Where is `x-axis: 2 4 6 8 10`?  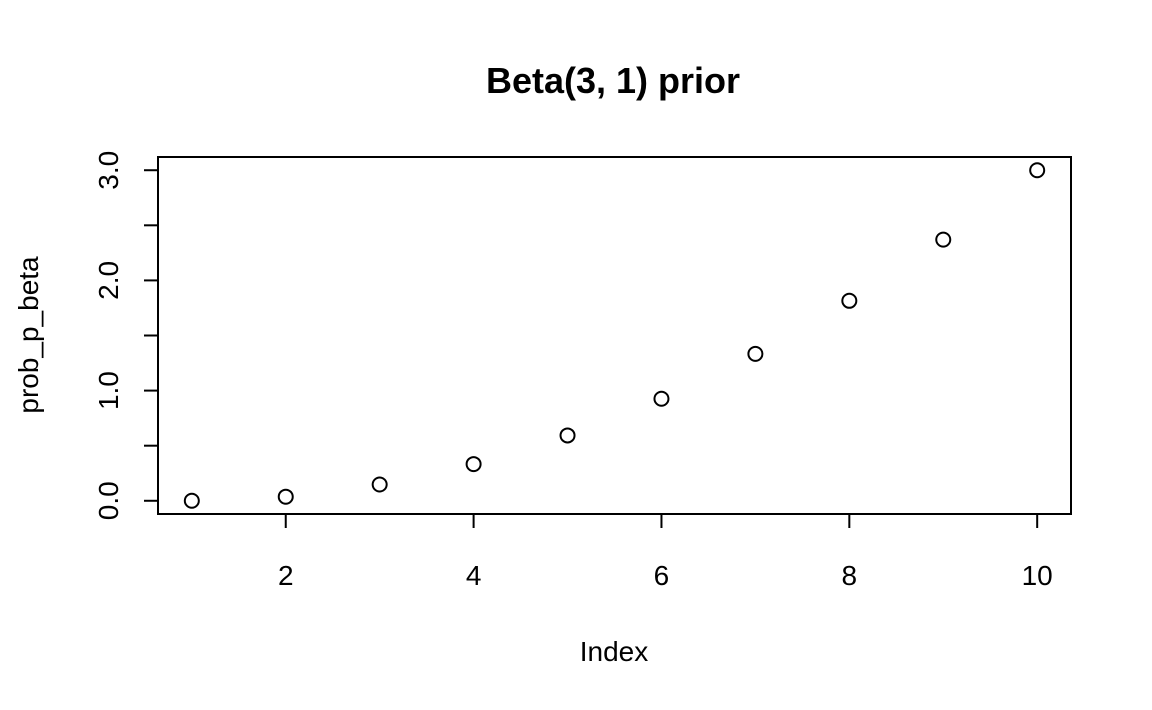 x-axis: 2 4 6 8 10 is located at coordinates (665, 552).